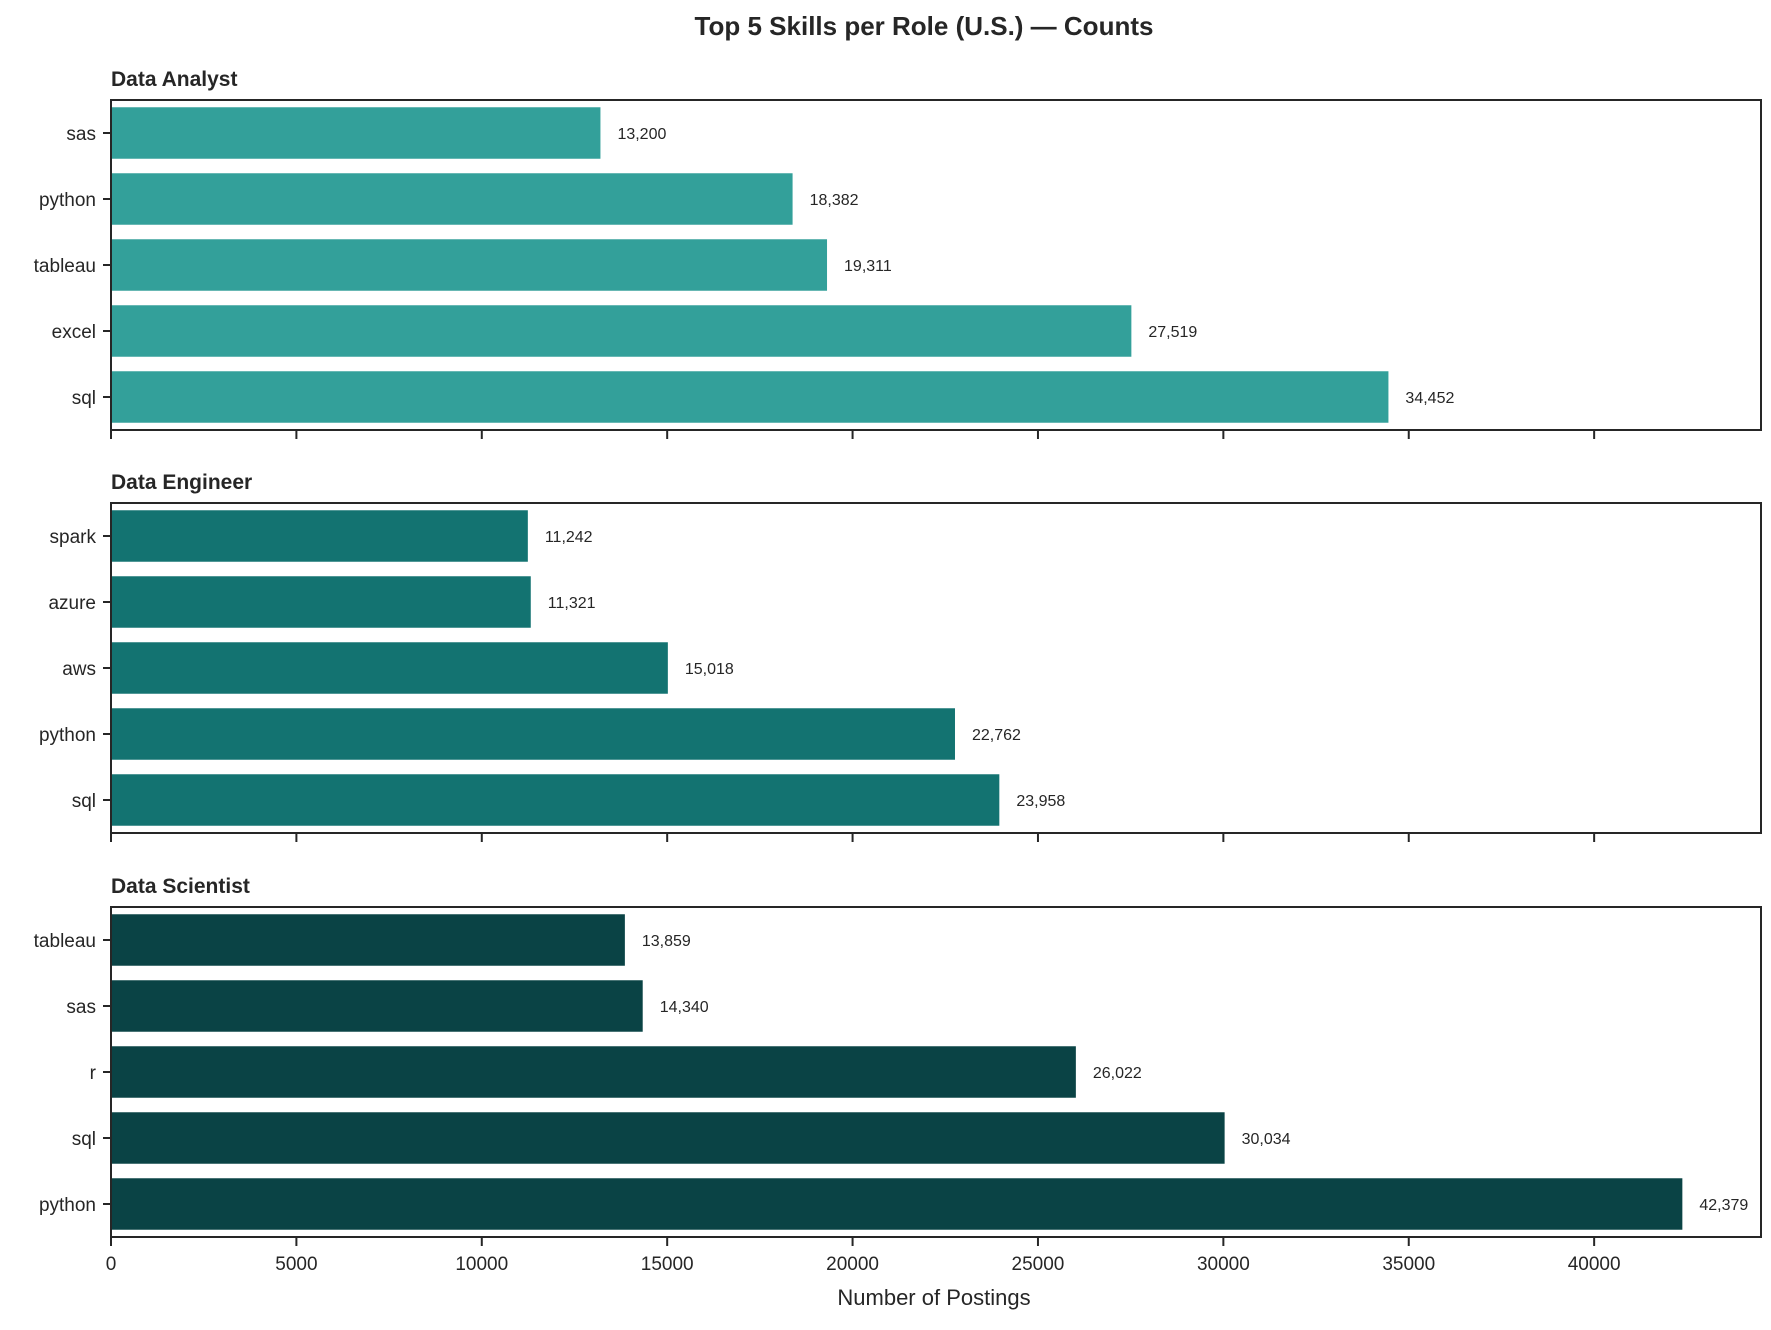 This screenshot has height=1330, width=1771. Describe the element at coordinates (73, 537) in the screenshot. I see `y-tick-label-data-engineer-spark: spark` at that location.